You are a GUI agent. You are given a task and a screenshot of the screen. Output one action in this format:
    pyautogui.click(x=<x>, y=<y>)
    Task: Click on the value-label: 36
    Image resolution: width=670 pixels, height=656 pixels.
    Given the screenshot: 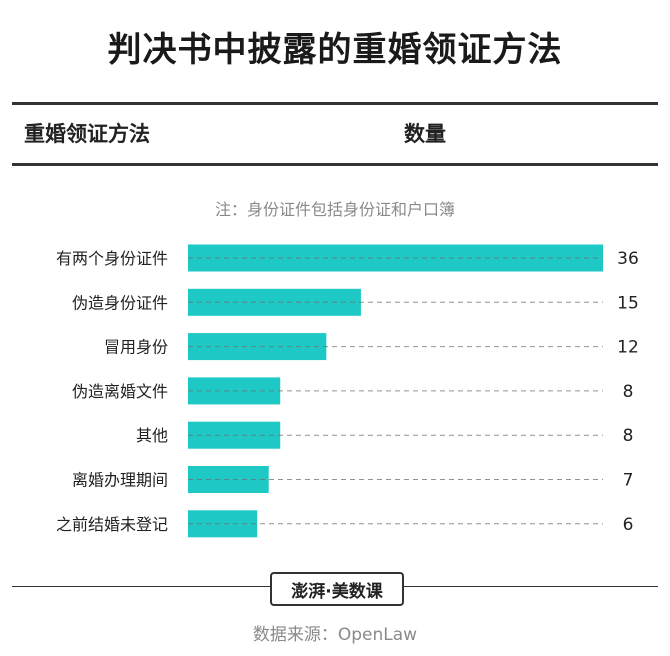 What is the action you would take?
    pyautogui.click(x=628, y=259)
    